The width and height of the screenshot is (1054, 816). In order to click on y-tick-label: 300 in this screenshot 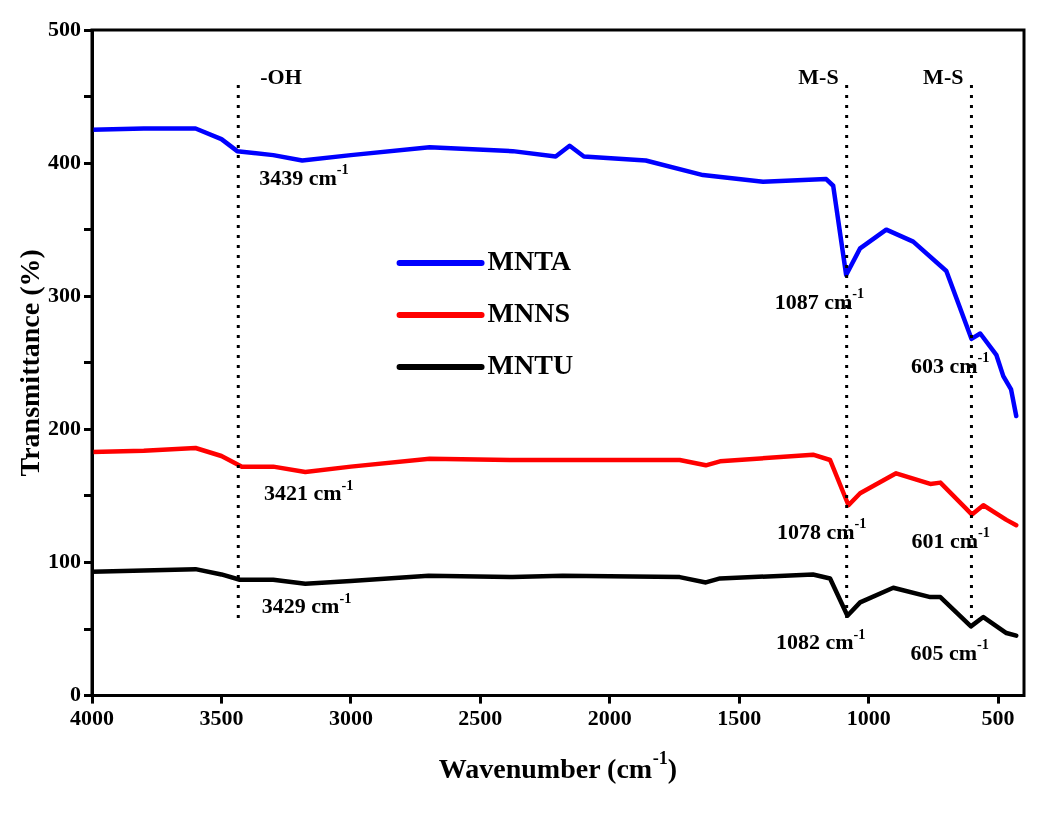, I will do `click(64, 294)`.